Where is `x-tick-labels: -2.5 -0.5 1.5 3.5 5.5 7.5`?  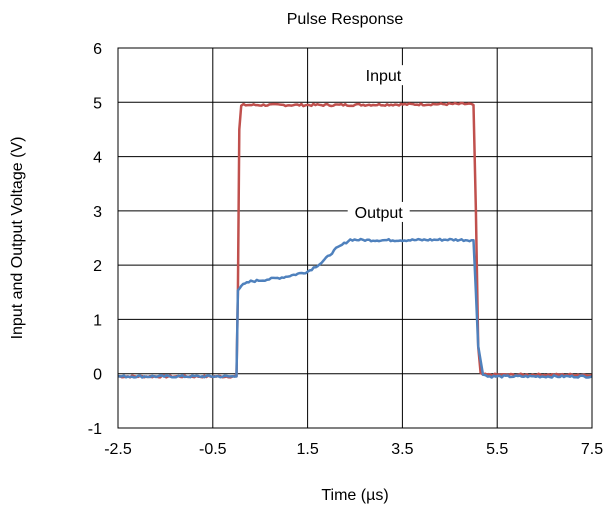 x-tick-labels: -2.5 -0.5 1.5 3.5 5.5 7.5 is located at coordinates (353, 449).